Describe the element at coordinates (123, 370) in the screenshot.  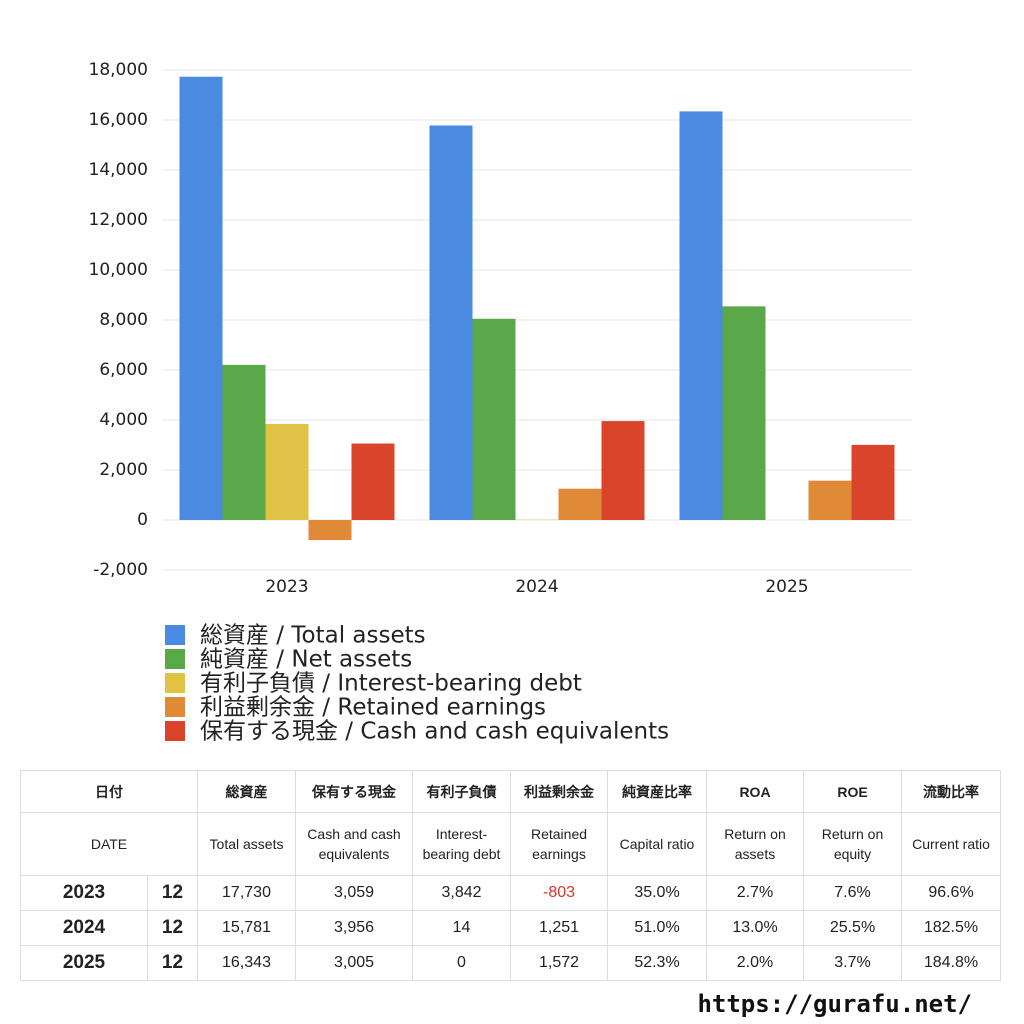
I see `y-tick-label: 6,000` at that location.